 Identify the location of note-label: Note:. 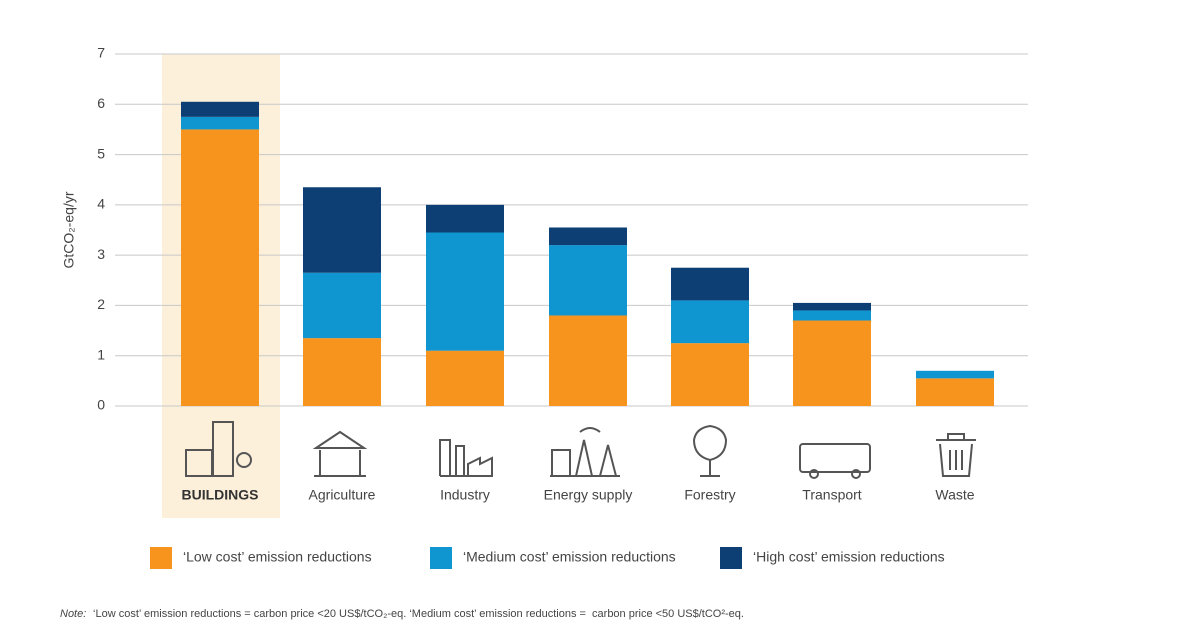
(73, 614).